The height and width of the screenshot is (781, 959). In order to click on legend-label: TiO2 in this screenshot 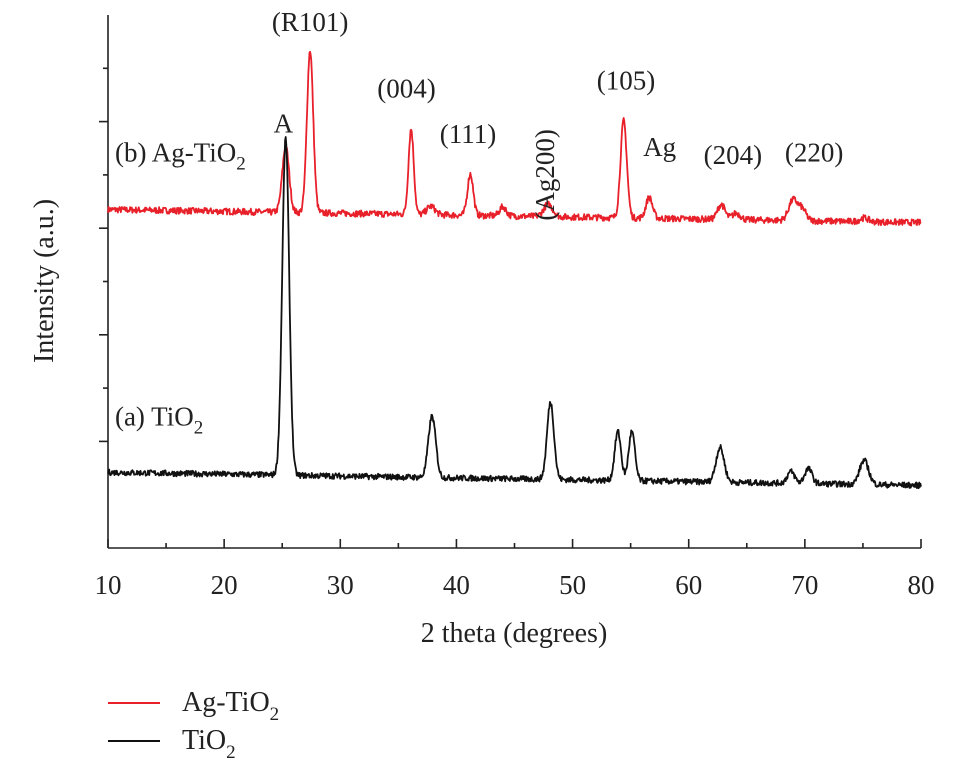, I will do `click(209, 744)`.